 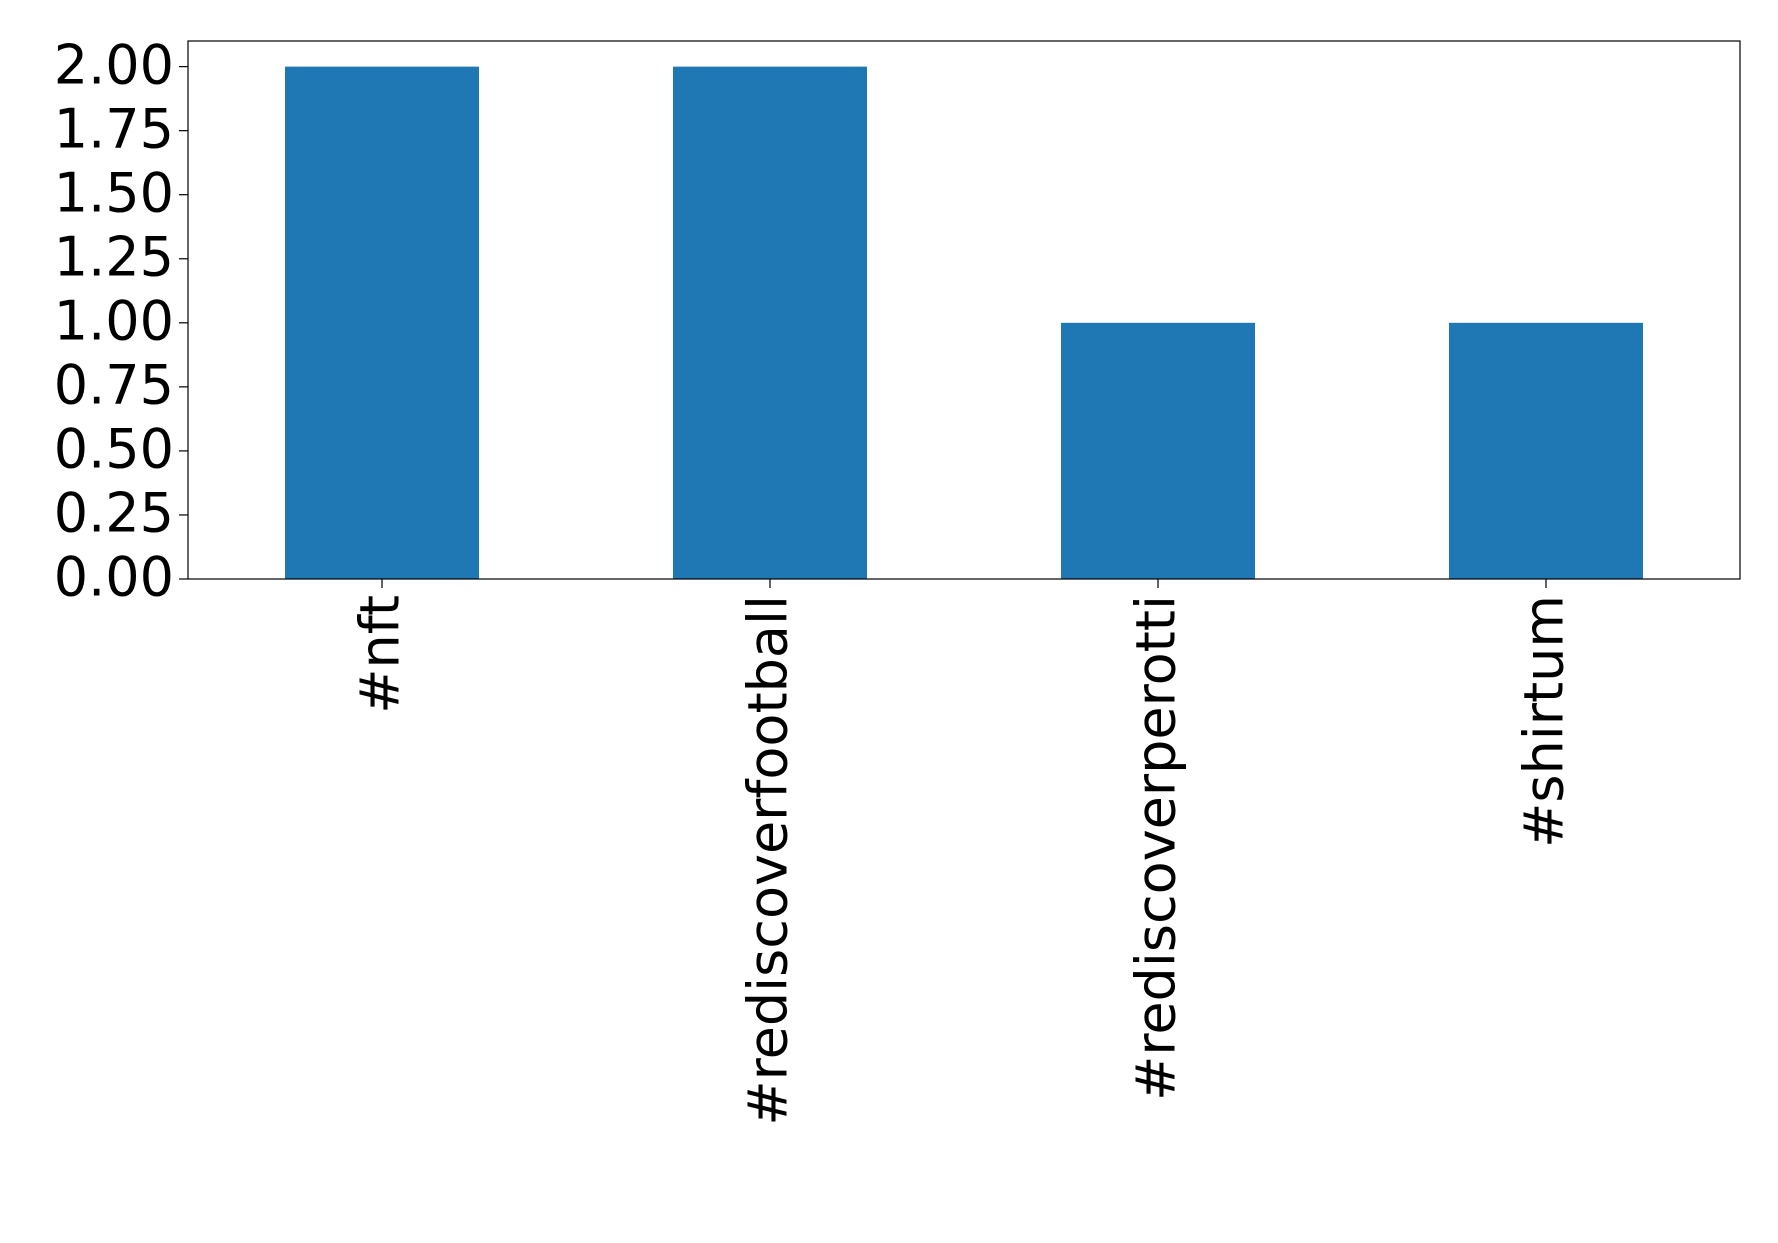 I want to click on y-tick-label: 1.75, so click(x=114, y=128).